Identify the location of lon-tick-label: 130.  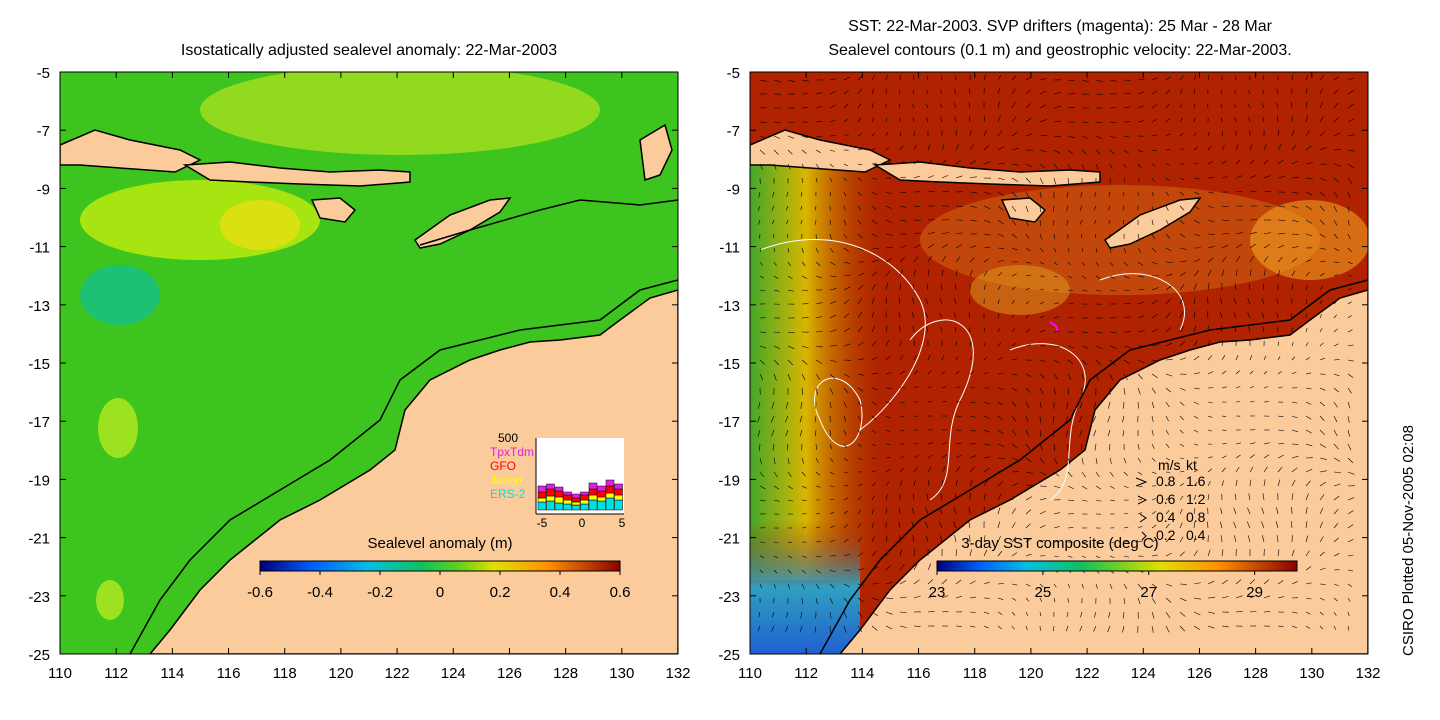
(621, 673).